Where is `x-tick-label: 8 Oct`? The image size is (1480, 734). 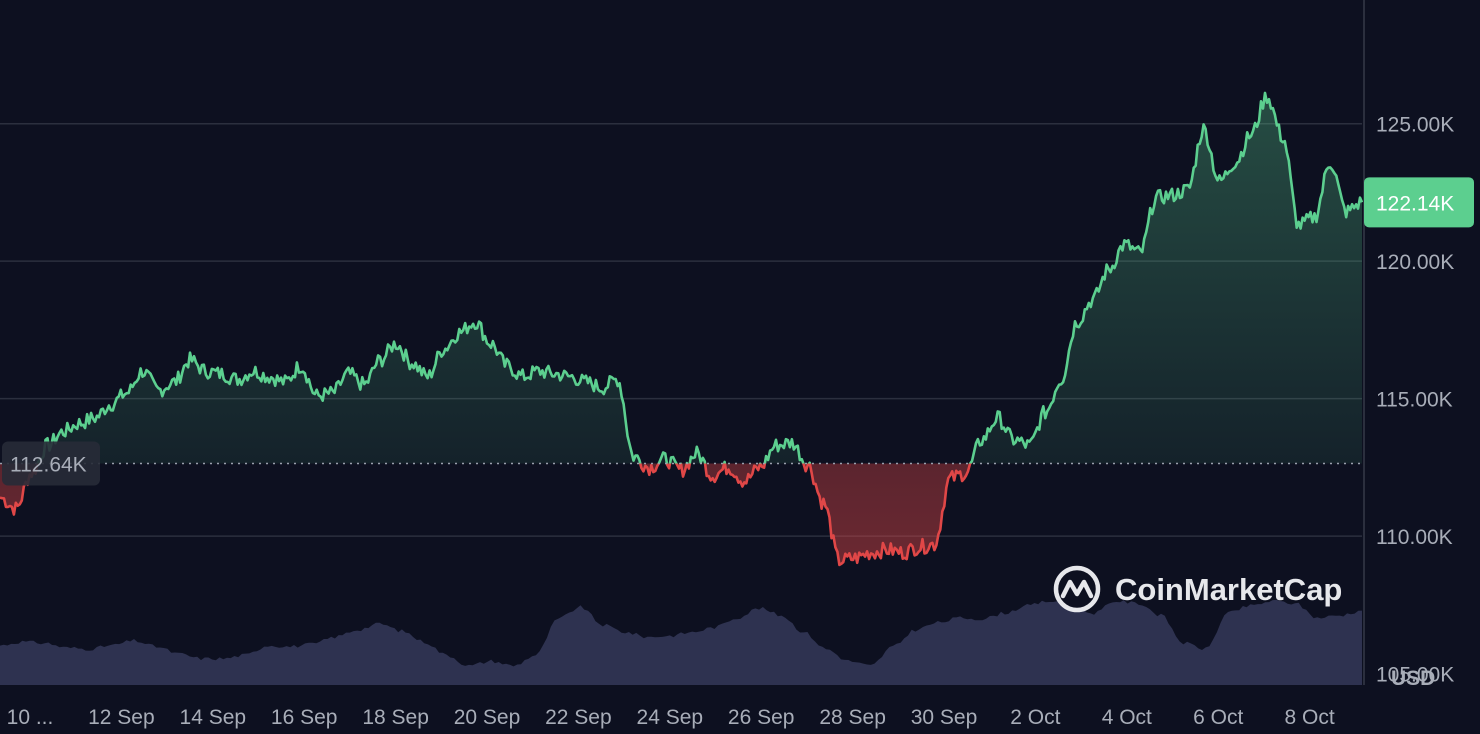
x-tick-label: 8 Oct is located at coordinates (1310, 717).